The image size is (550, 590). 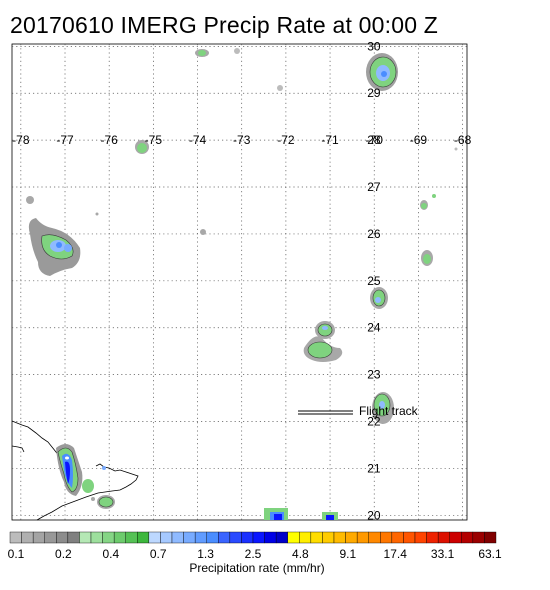 I want to click on colorbar-tick-label: 0.7, so click(x=158, y=554).